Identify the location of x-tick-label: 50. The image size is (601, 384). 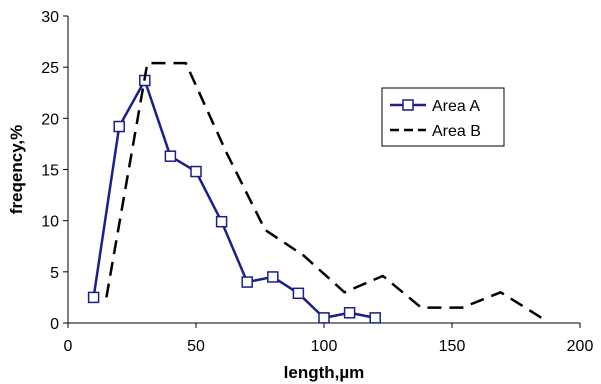
(196, 346).